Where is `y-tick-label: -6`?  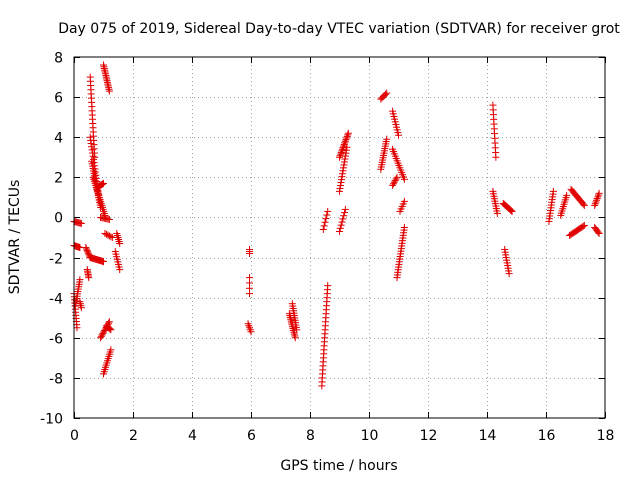
y-tick-label: -6 is located at coordinates (56, 340).